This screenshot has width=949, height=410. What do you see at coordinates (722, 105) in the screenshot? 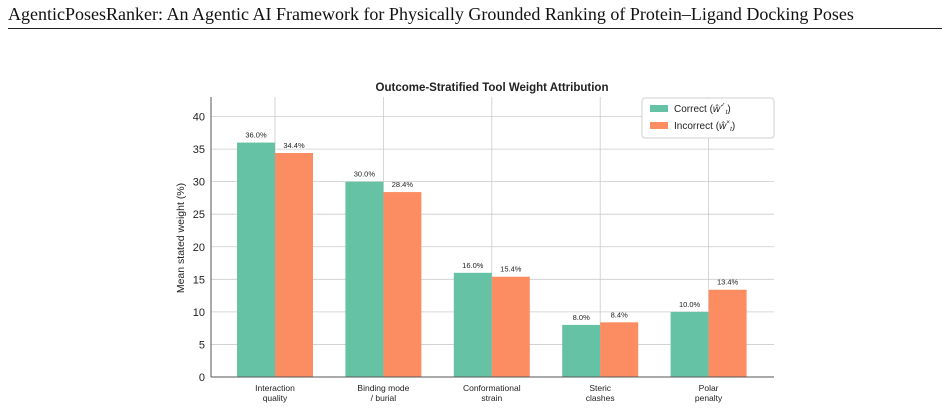
I see `legend-sup-correct: ✓` at bounding box center [722, 105].